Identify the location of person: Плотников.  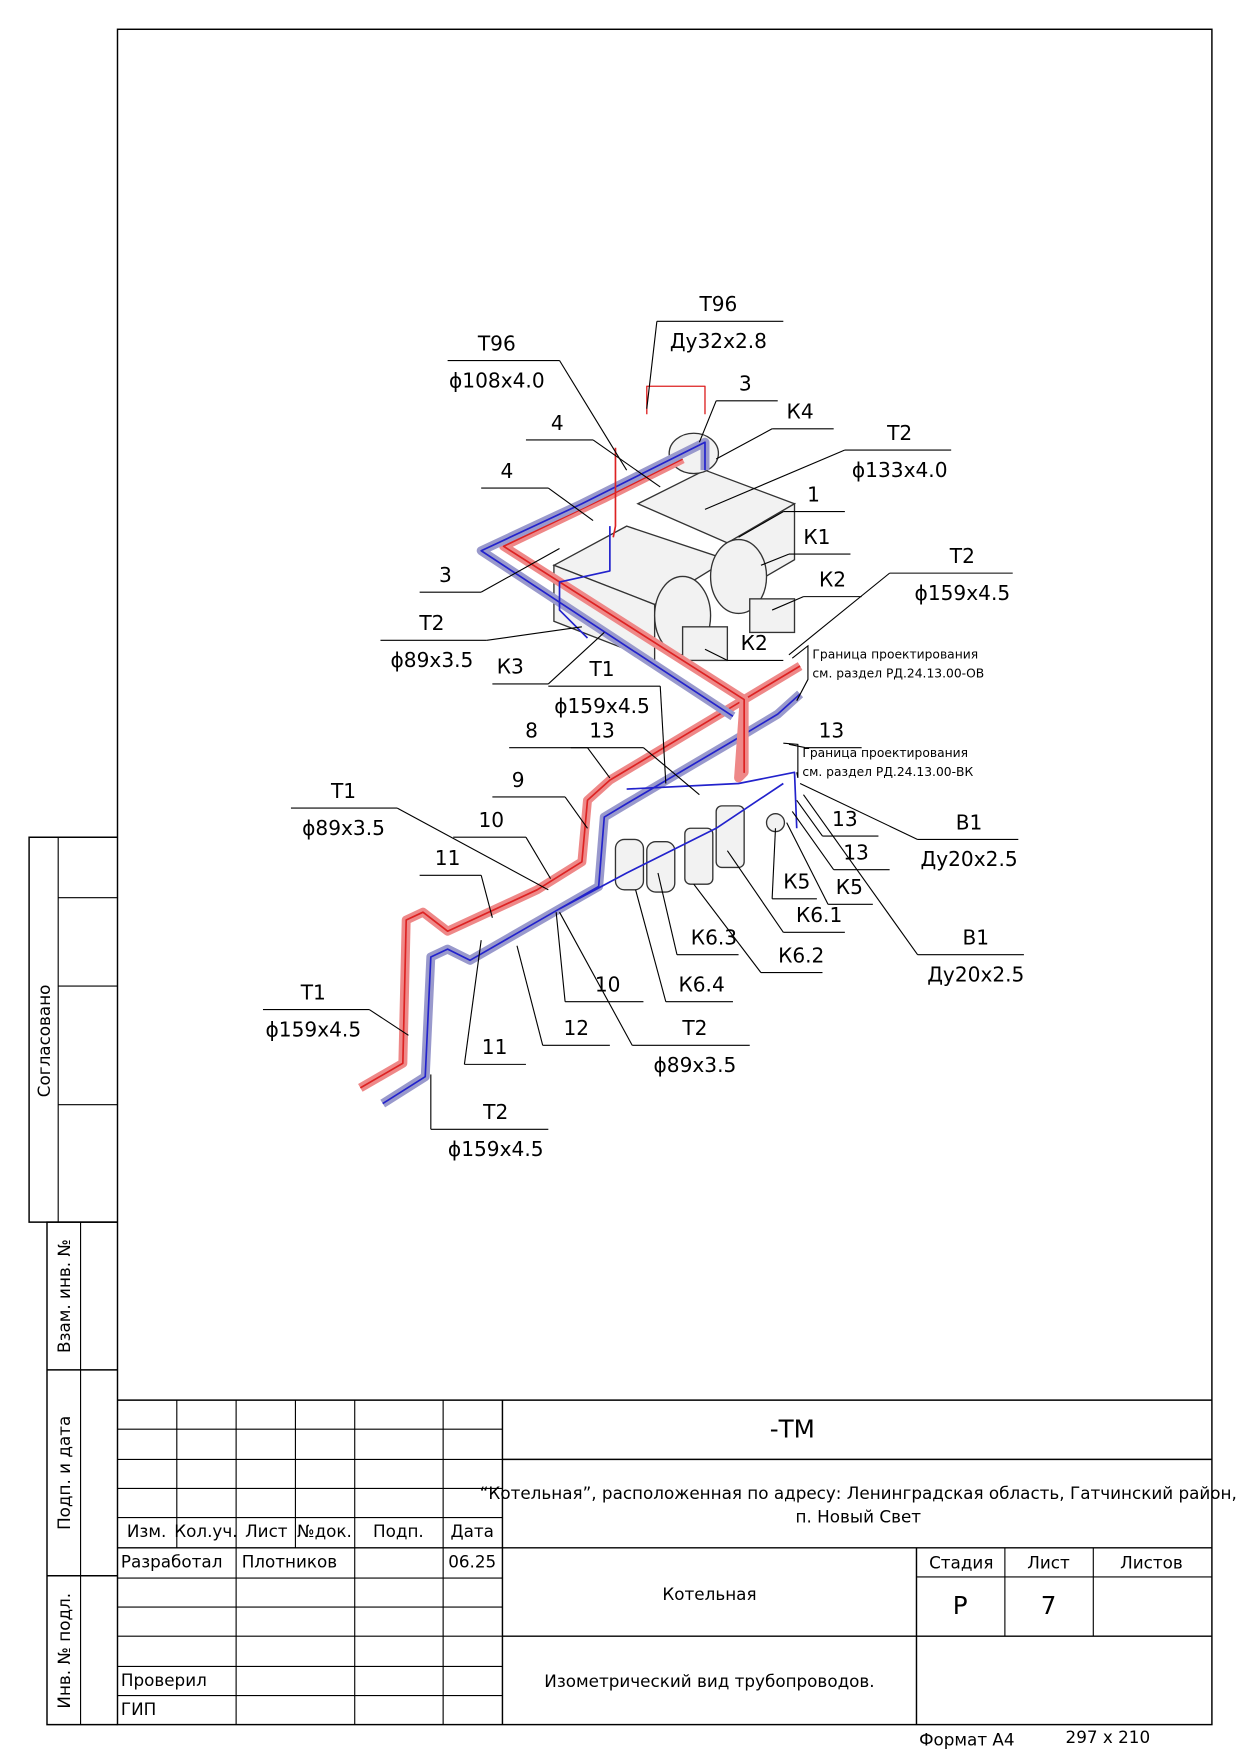
(289, 1561).